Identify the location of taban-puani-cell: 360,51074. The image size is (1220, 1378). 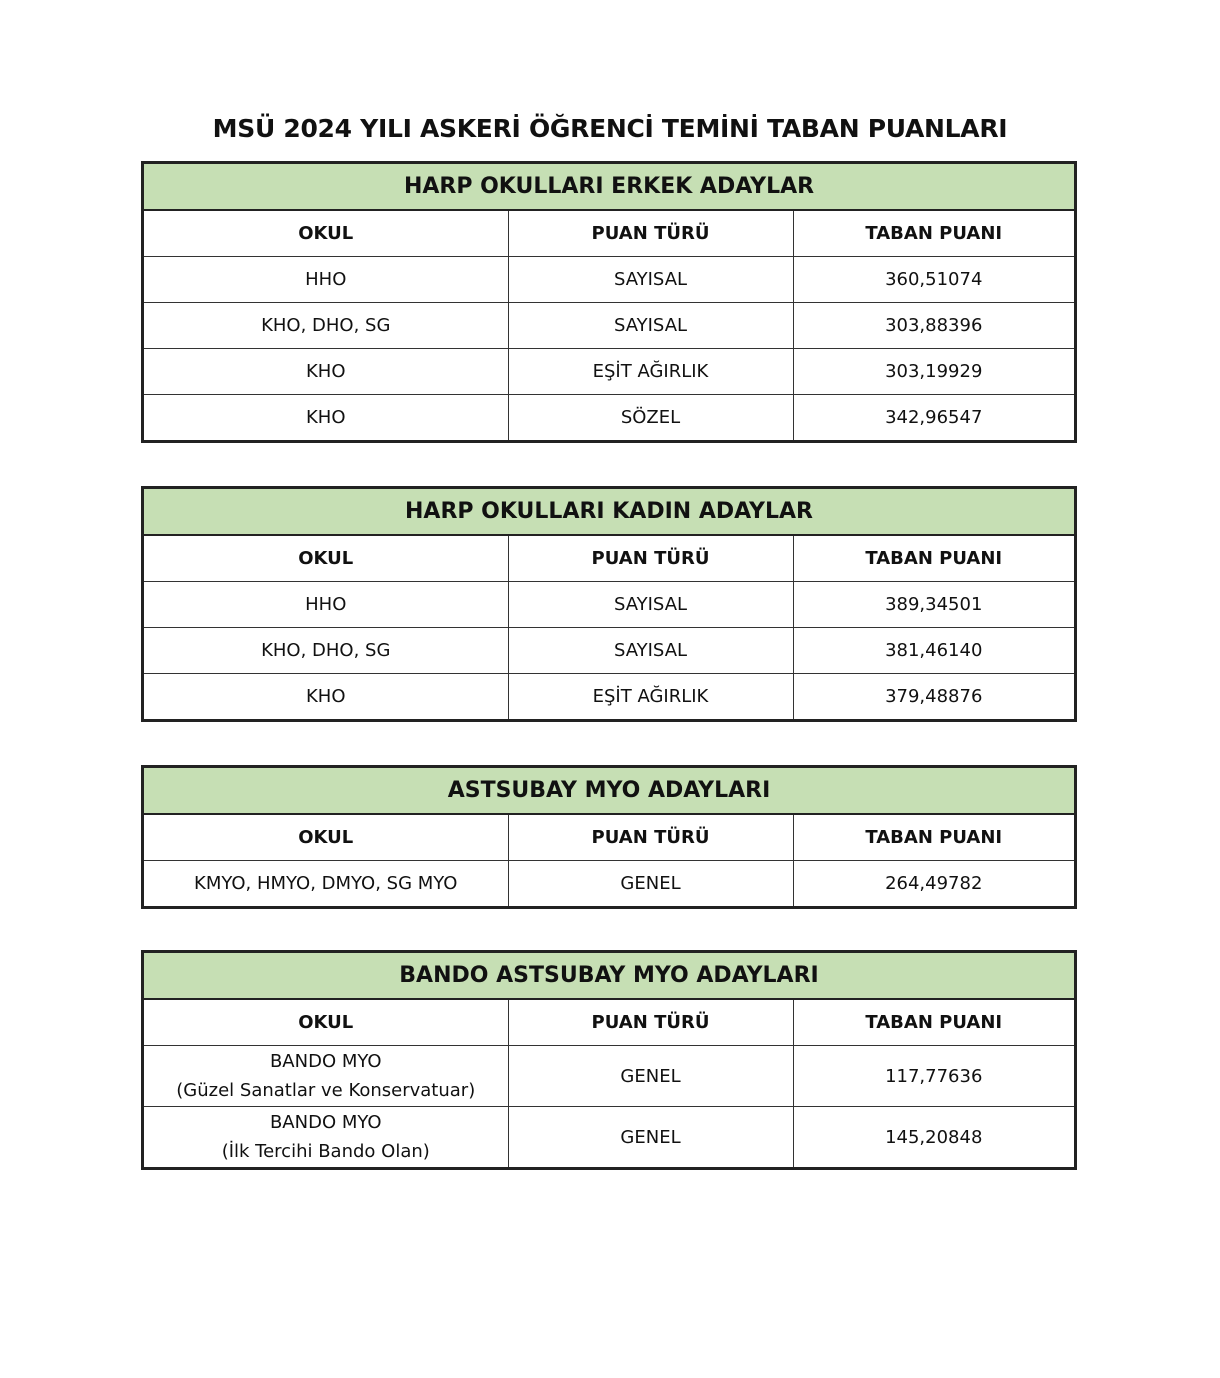
(933, 279).